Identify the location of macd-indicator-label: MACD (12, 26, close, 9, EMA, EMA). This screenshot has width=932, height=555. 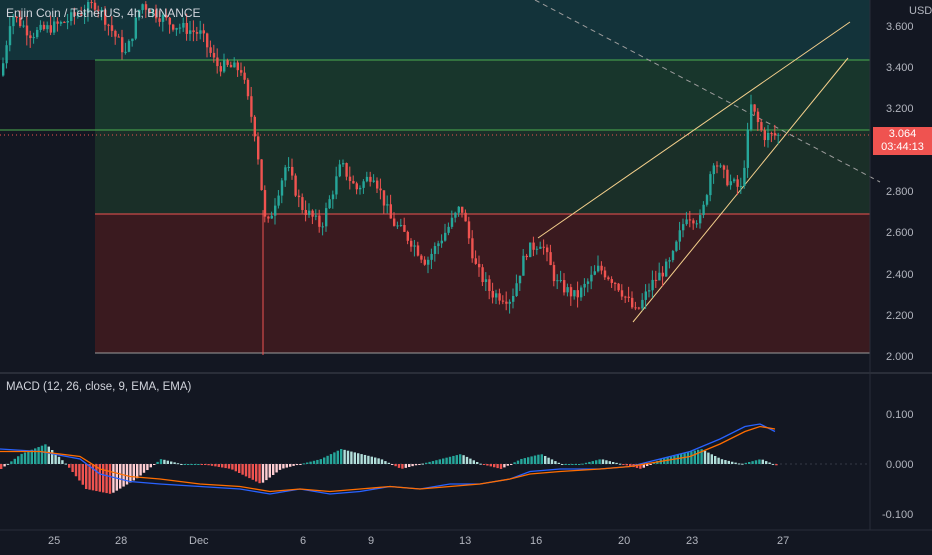
(99, 387).